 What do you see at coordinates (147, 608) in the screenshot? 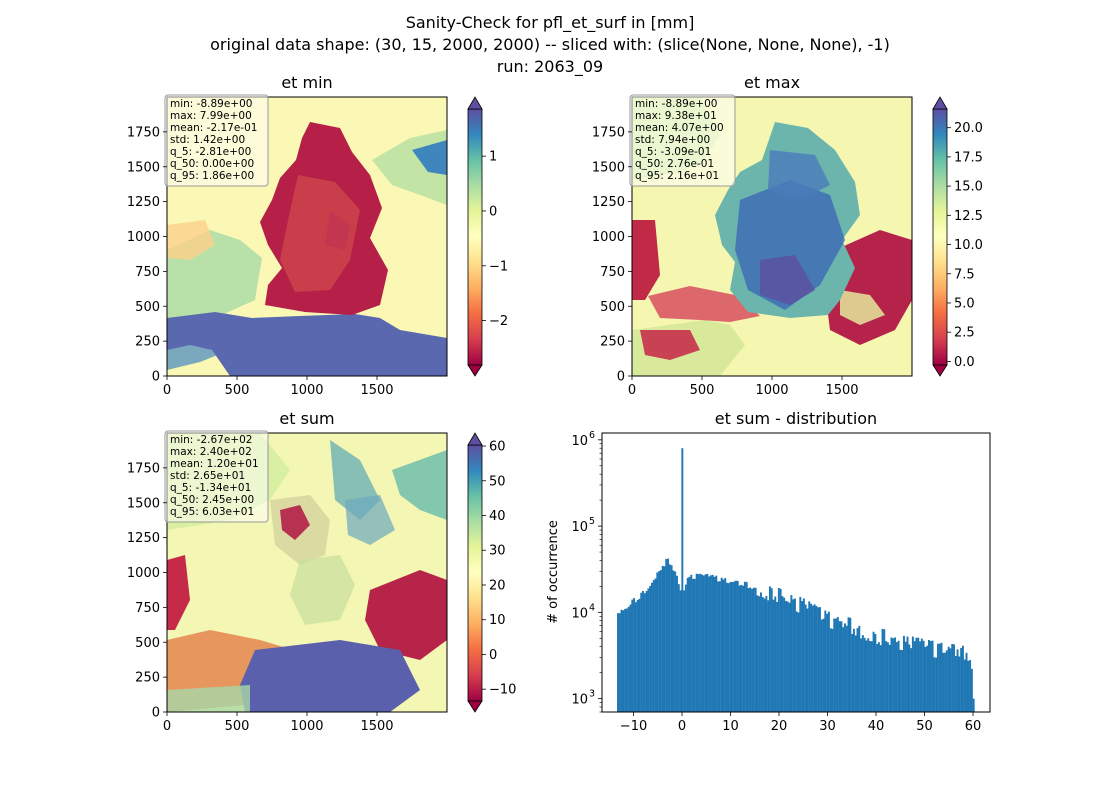
I see `y-tick-label: 750` at bounding box center [147, 608].